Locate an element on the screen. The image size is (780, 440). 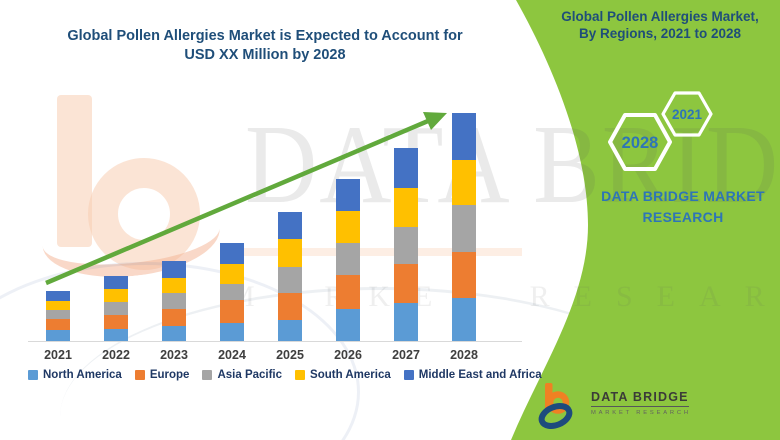
x-axis-label: 2027 is located at coordinates (406, 355).